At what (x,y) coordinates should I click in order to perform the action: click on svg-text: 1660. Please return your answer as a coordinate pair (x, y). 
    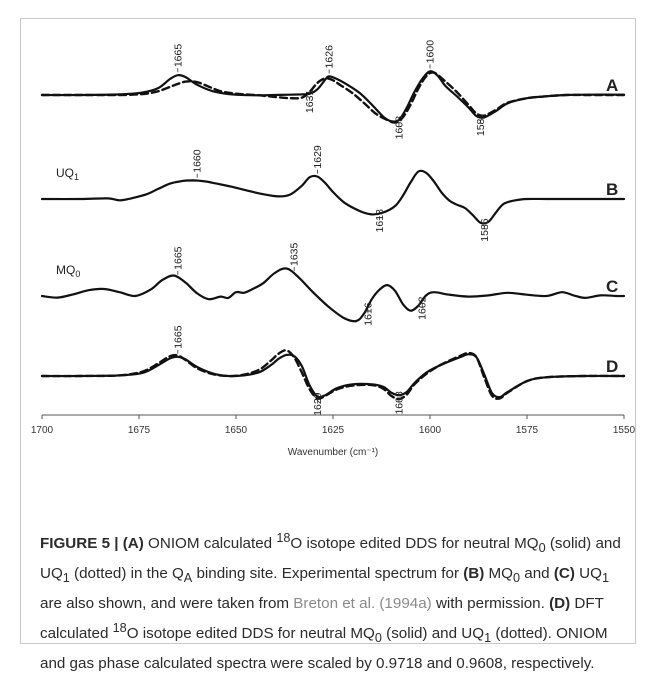
    Looking at the image, I should click on (198, 161).